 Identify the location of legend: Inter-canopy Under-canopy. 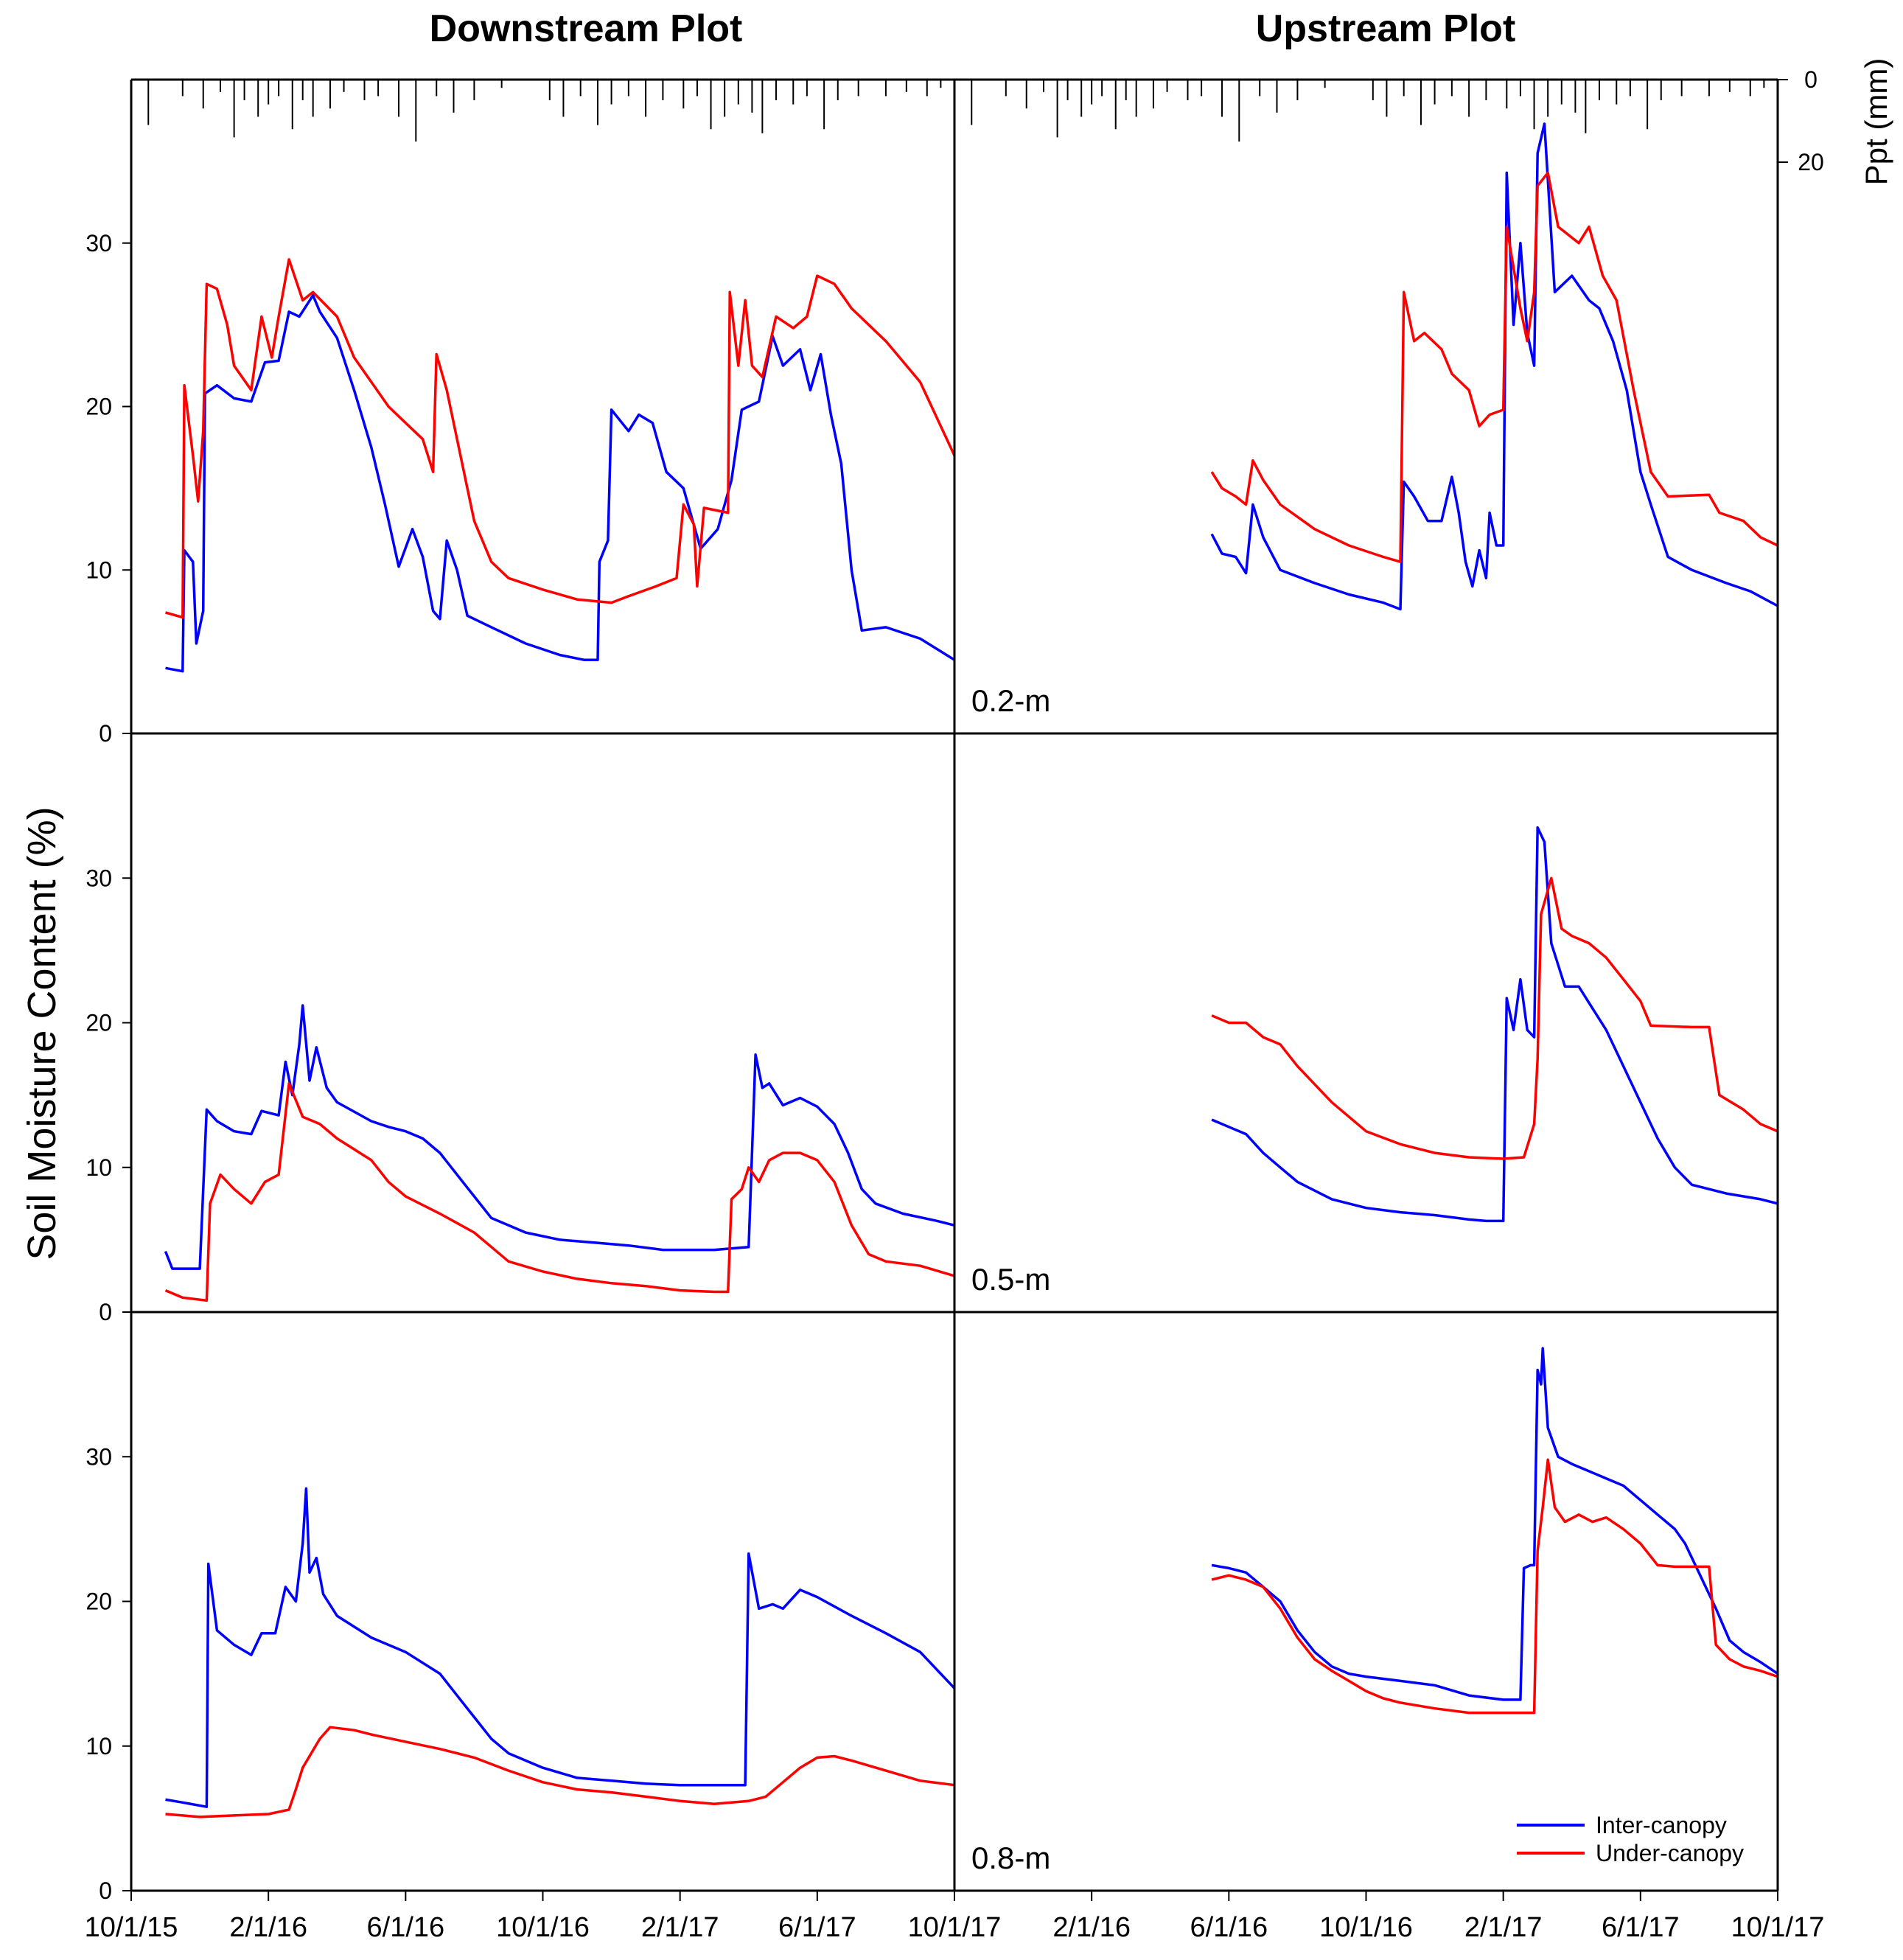
(1630, 1839).